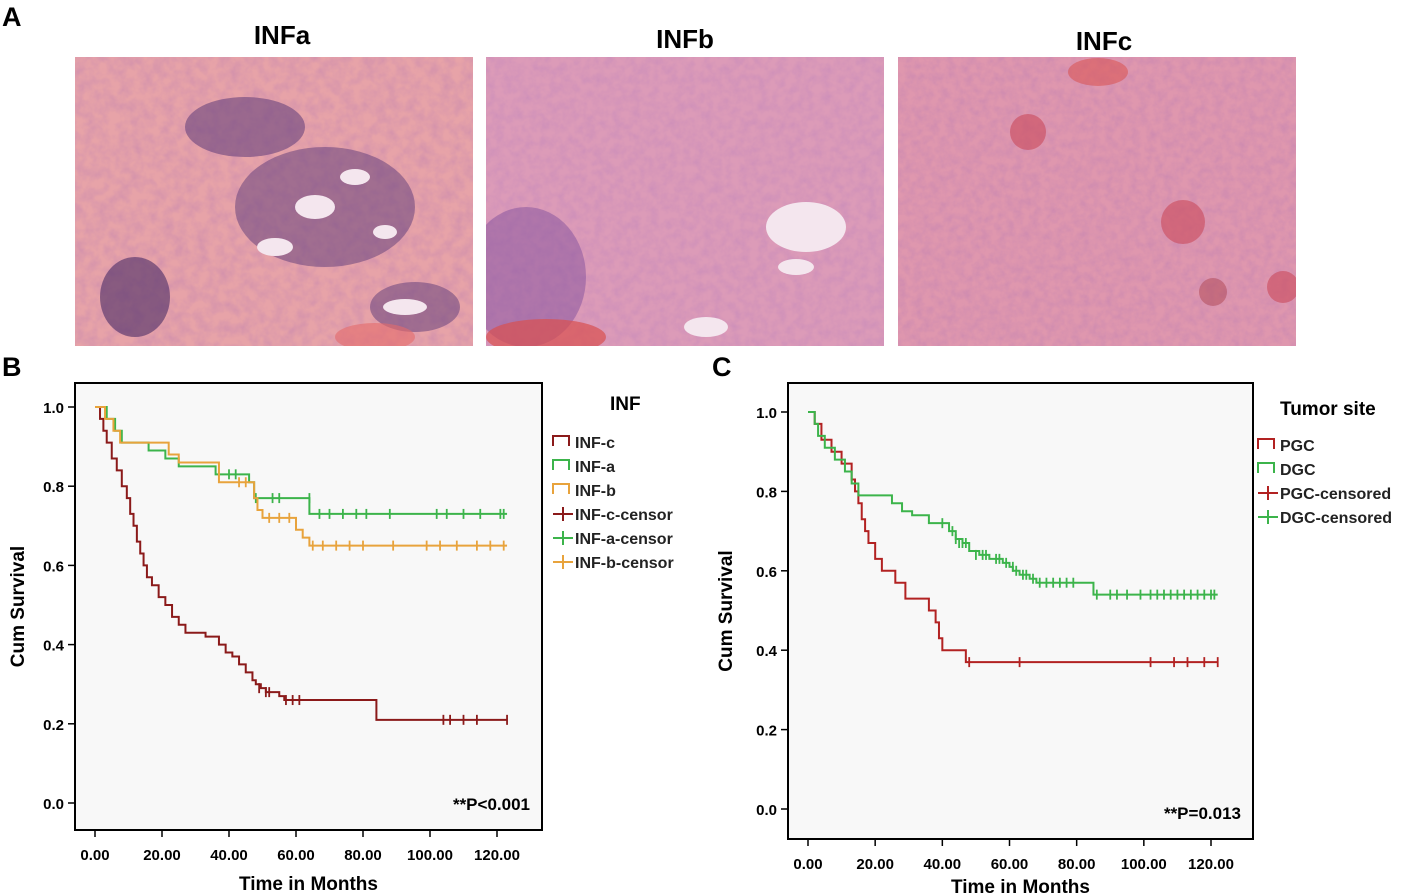  I want to click on series-line-inf-b, so click(301, 476).